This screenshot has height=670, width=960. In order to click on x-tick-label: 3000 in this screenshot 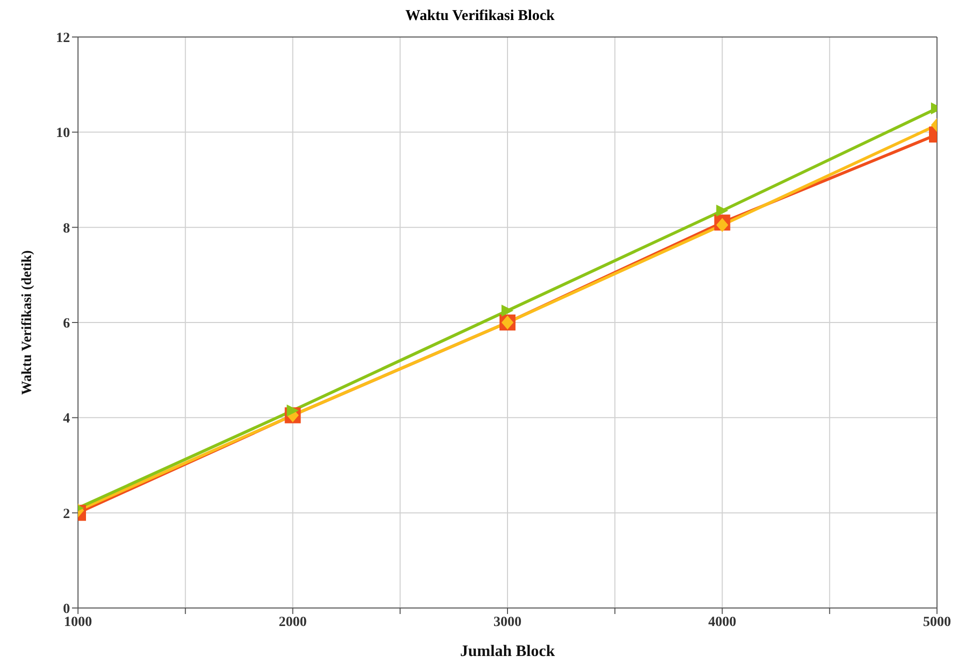, I will do `click(508, 622)`.